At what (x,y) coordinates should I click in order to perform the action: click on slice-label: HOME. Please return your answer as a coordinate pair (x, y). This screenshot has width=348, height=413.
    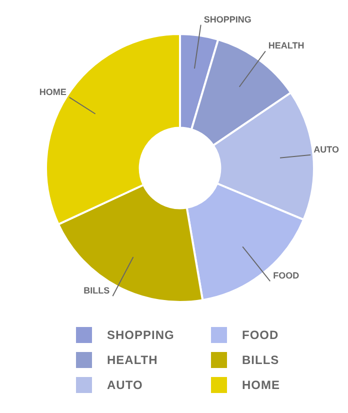
    Looking at the image, I should click on (52, 91).